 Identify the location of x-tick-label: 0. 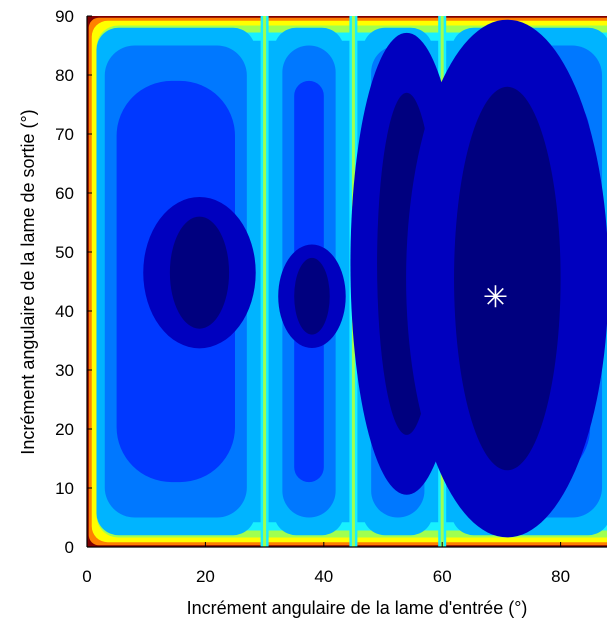
(86, 576).